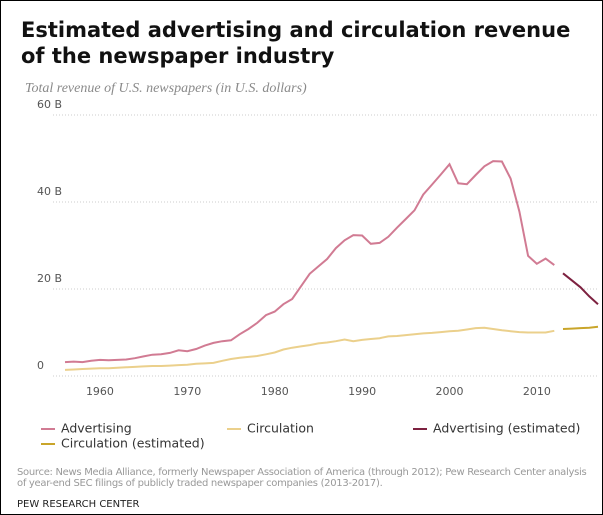 This screenshot has width=603, height=515. Describe the element at coordinates (100, 391) in the screenshot. I see `x-tick-label: 1960` at that location.